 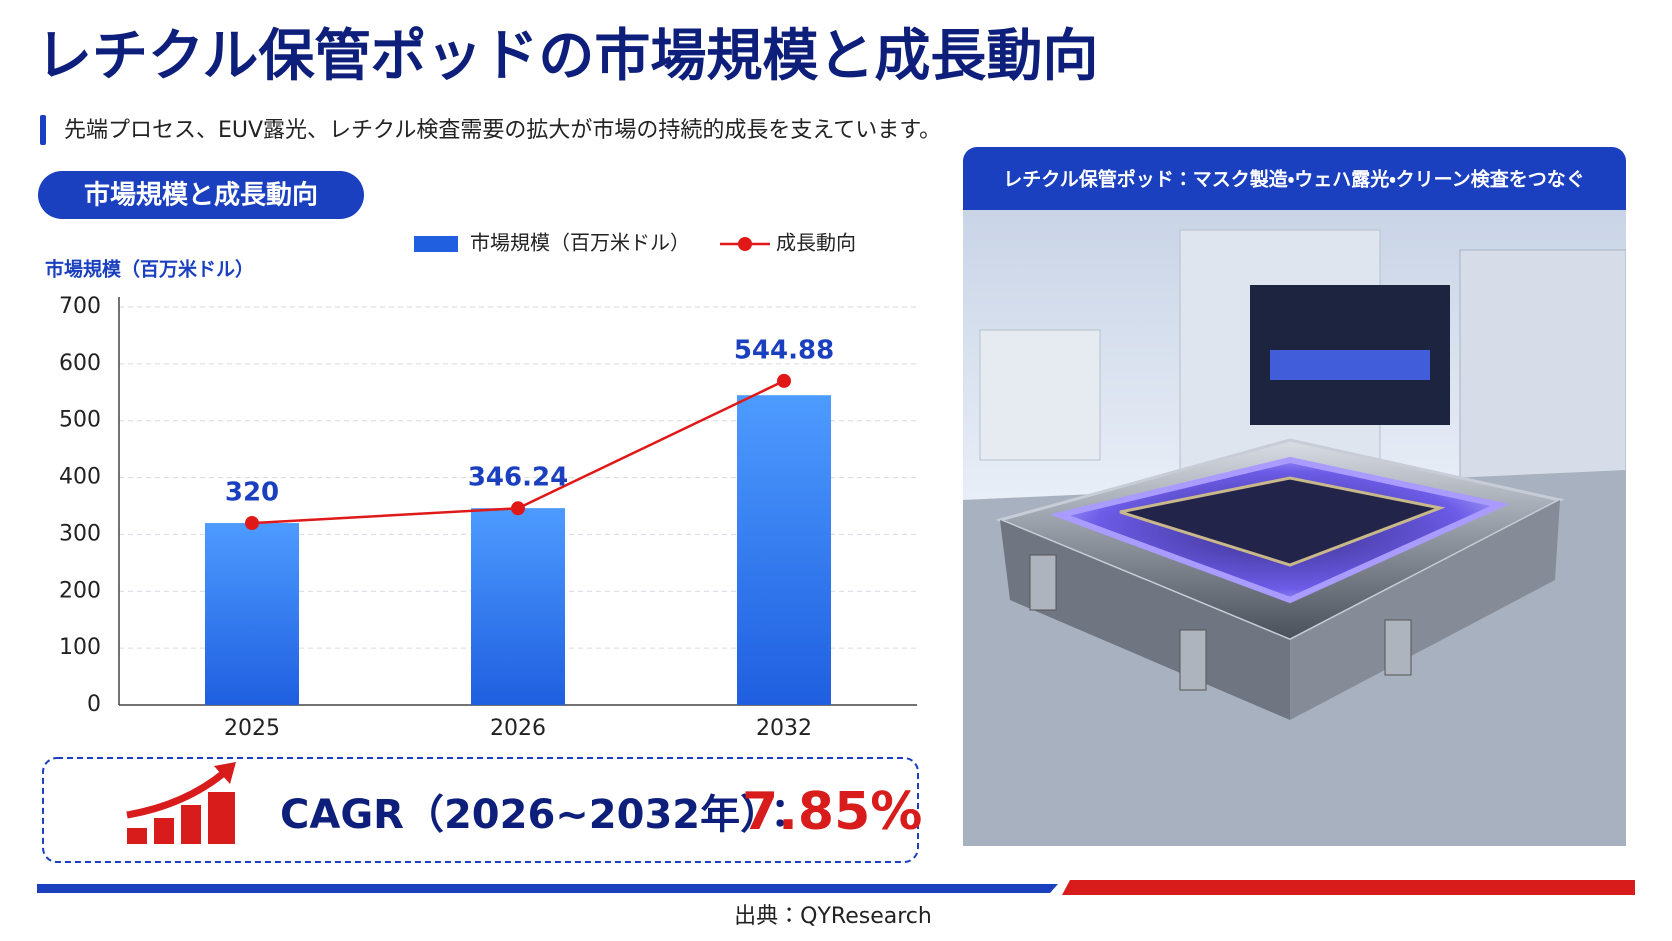 What do you see at coordinates (252, 728) in the screenshot?
I see `x-tick-label: 2025` at bounding box center [252, 728].